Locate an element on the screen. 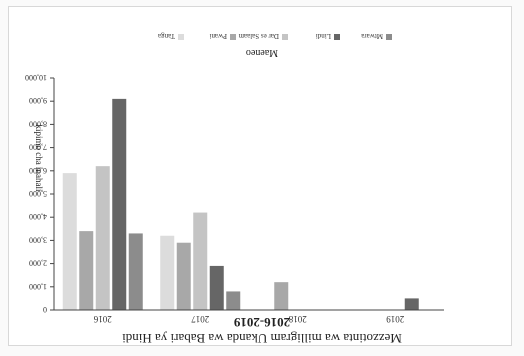  bar-lindi-2016 is located at coordinates (119, 204).